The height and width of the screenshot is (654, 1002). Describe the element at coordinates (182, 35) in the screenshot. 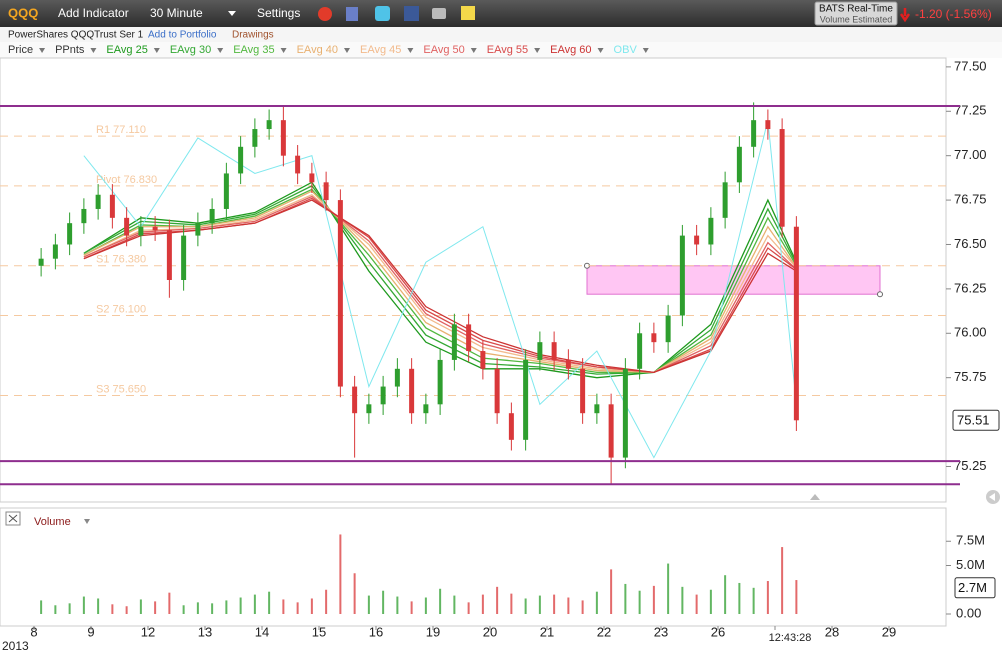

I see `add-to-portfolio: Add to Portfolio` at that location.